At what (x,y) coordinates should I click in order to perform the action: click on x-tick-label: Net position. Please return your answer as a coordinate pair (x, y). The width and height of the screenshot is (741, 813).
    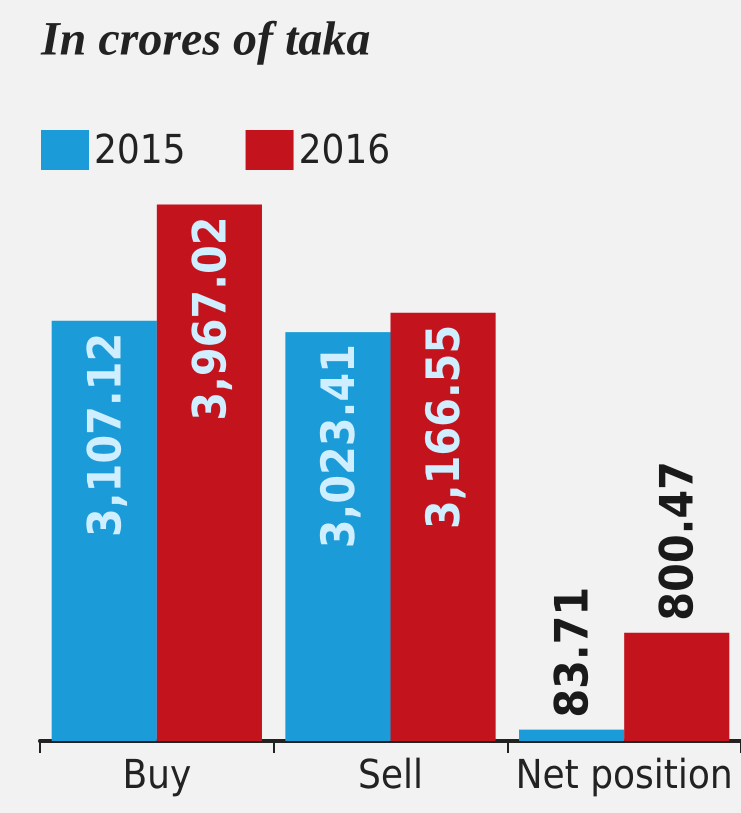
    Looking at the image, I should click on (624, 775).